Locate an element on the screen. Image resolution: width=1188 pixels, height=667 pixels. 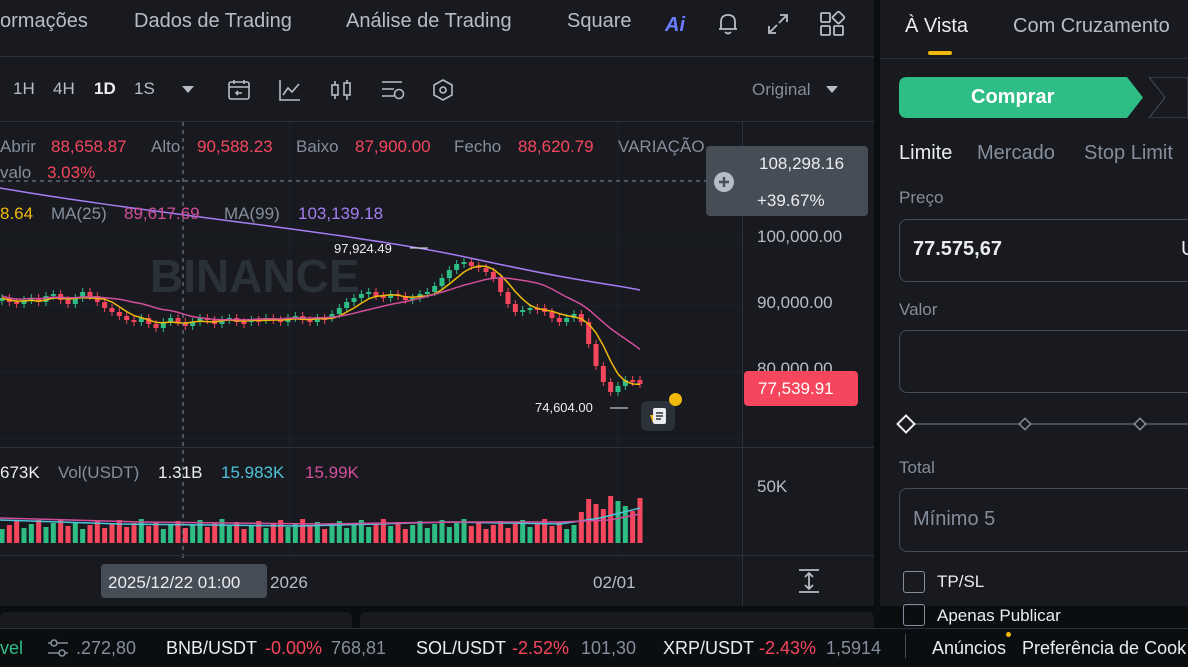
nav-item-information: ormações is located at coordinates (44, 21).